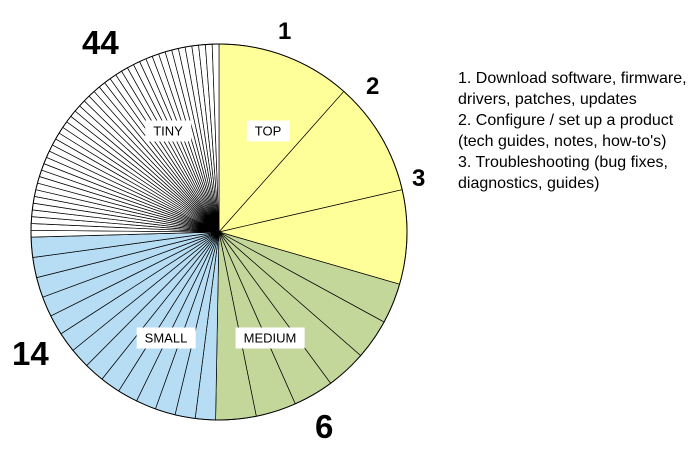 The image size is (696, 451). What do you see at coordinates (168, 131) in the screenshot?
I see `group-label-tiny: TINY` at bounding box center [168, 131].